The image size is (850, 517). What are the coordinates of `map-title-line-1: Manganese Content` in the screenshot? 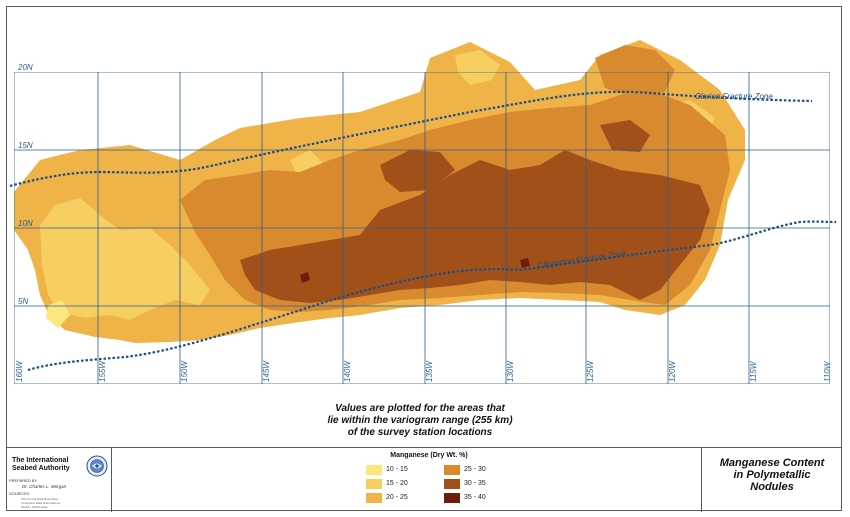 It's located at (772, 463).